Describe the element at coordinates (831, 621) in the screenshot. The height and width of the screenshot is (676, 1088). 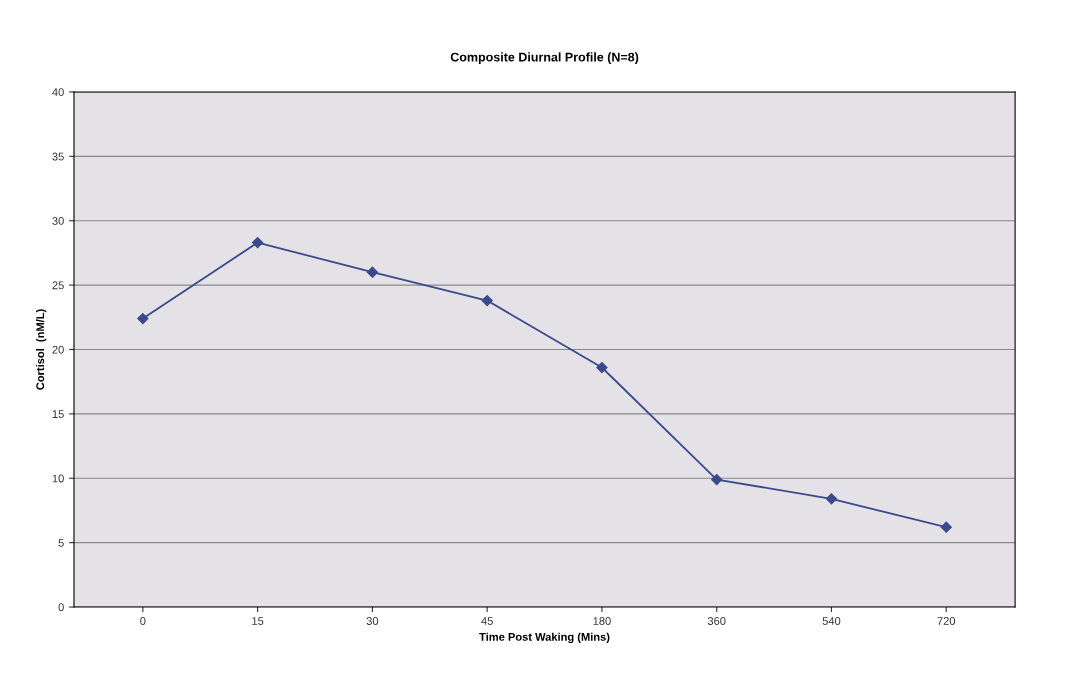
I see `x-tick-label: 540` at that location.